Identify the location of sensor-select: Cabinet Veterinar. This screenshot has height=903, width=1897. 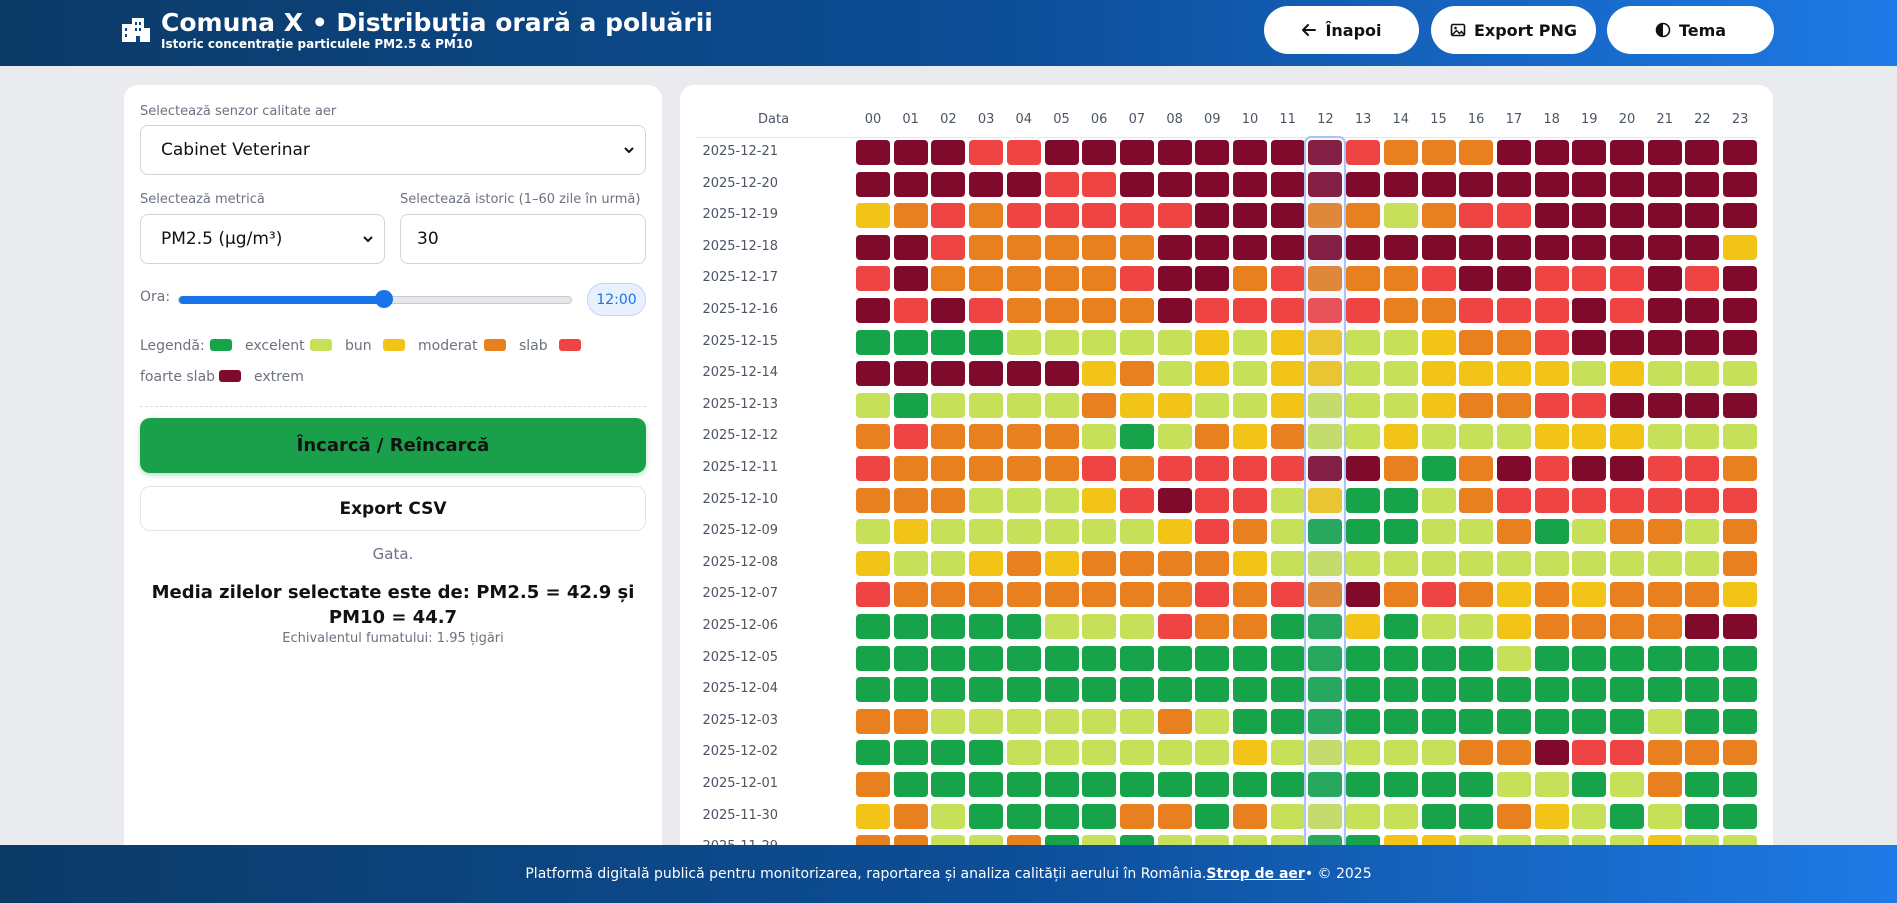
(393, 150).